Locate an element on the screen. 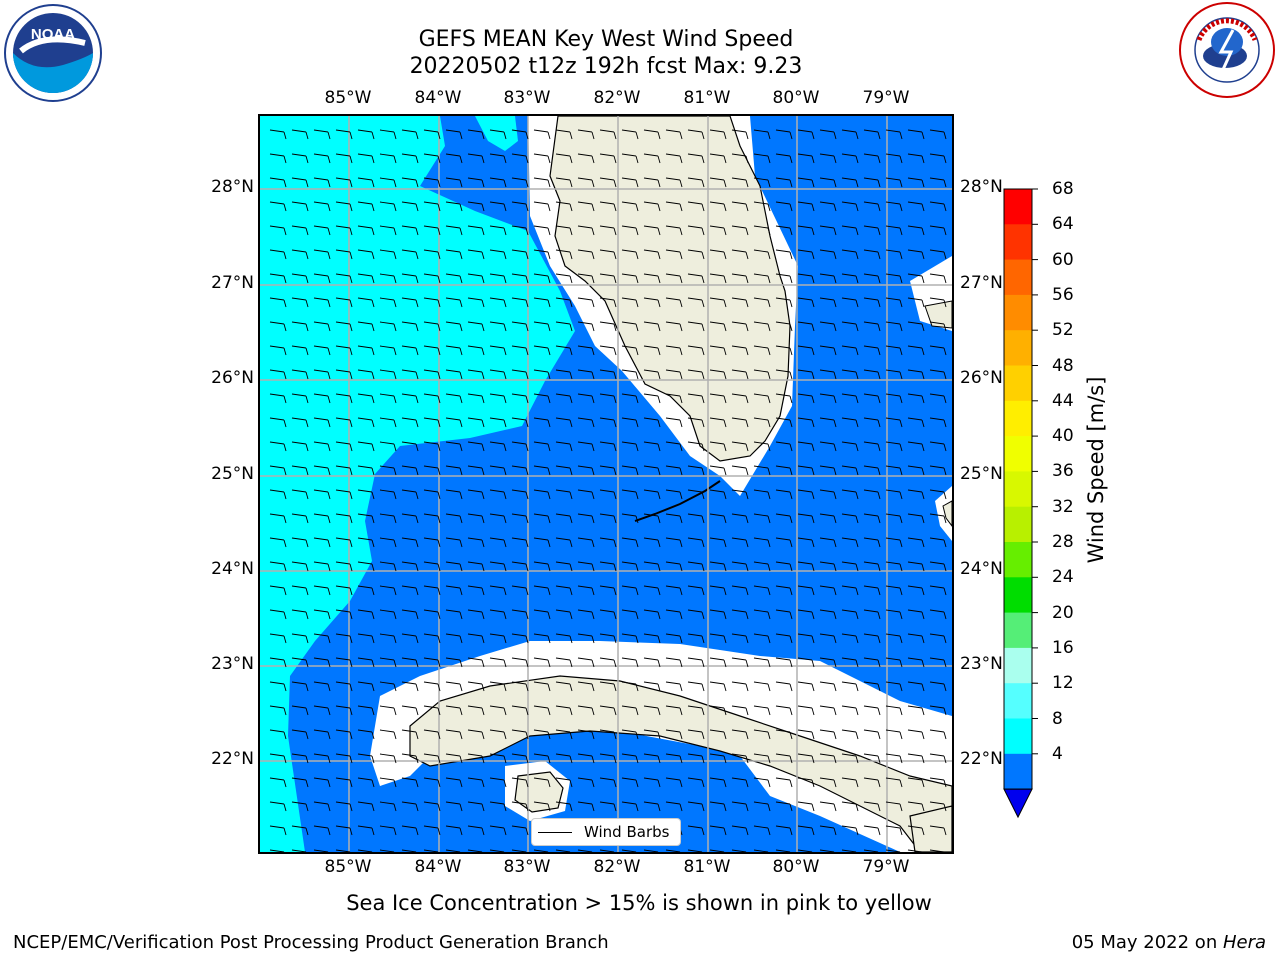 The width and height of the screenshot is (1280, 960). land-grand-bahama is located at coordinates (938, 314).